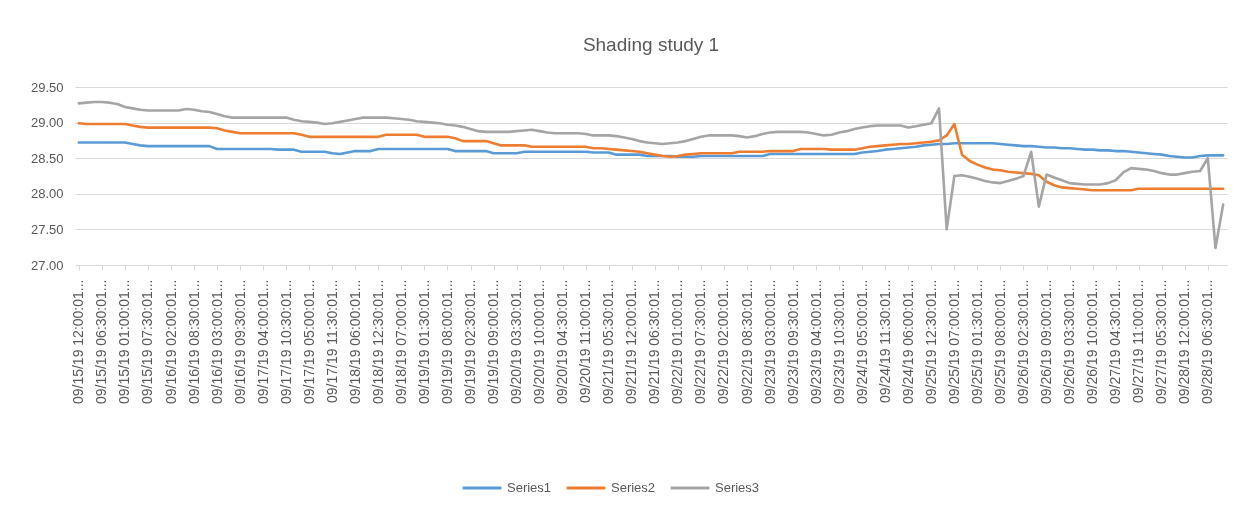  I want to click on y-tick-label: 27.50, so click(47, 229).